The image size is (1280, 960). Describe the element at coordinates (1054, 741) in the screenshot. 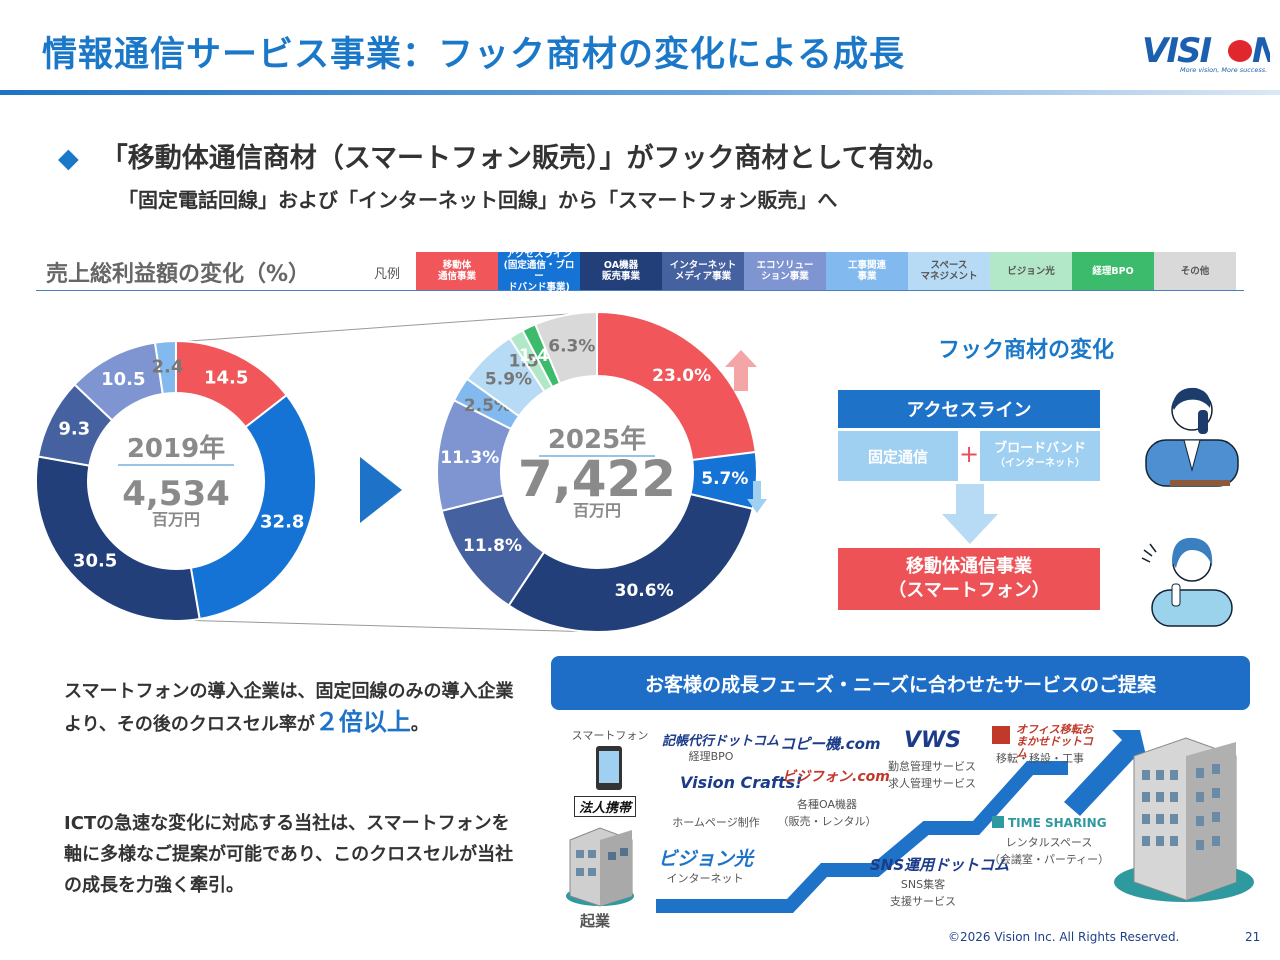

I see `office-move-brand: オフィス移転おまかせドットコム` at that location.